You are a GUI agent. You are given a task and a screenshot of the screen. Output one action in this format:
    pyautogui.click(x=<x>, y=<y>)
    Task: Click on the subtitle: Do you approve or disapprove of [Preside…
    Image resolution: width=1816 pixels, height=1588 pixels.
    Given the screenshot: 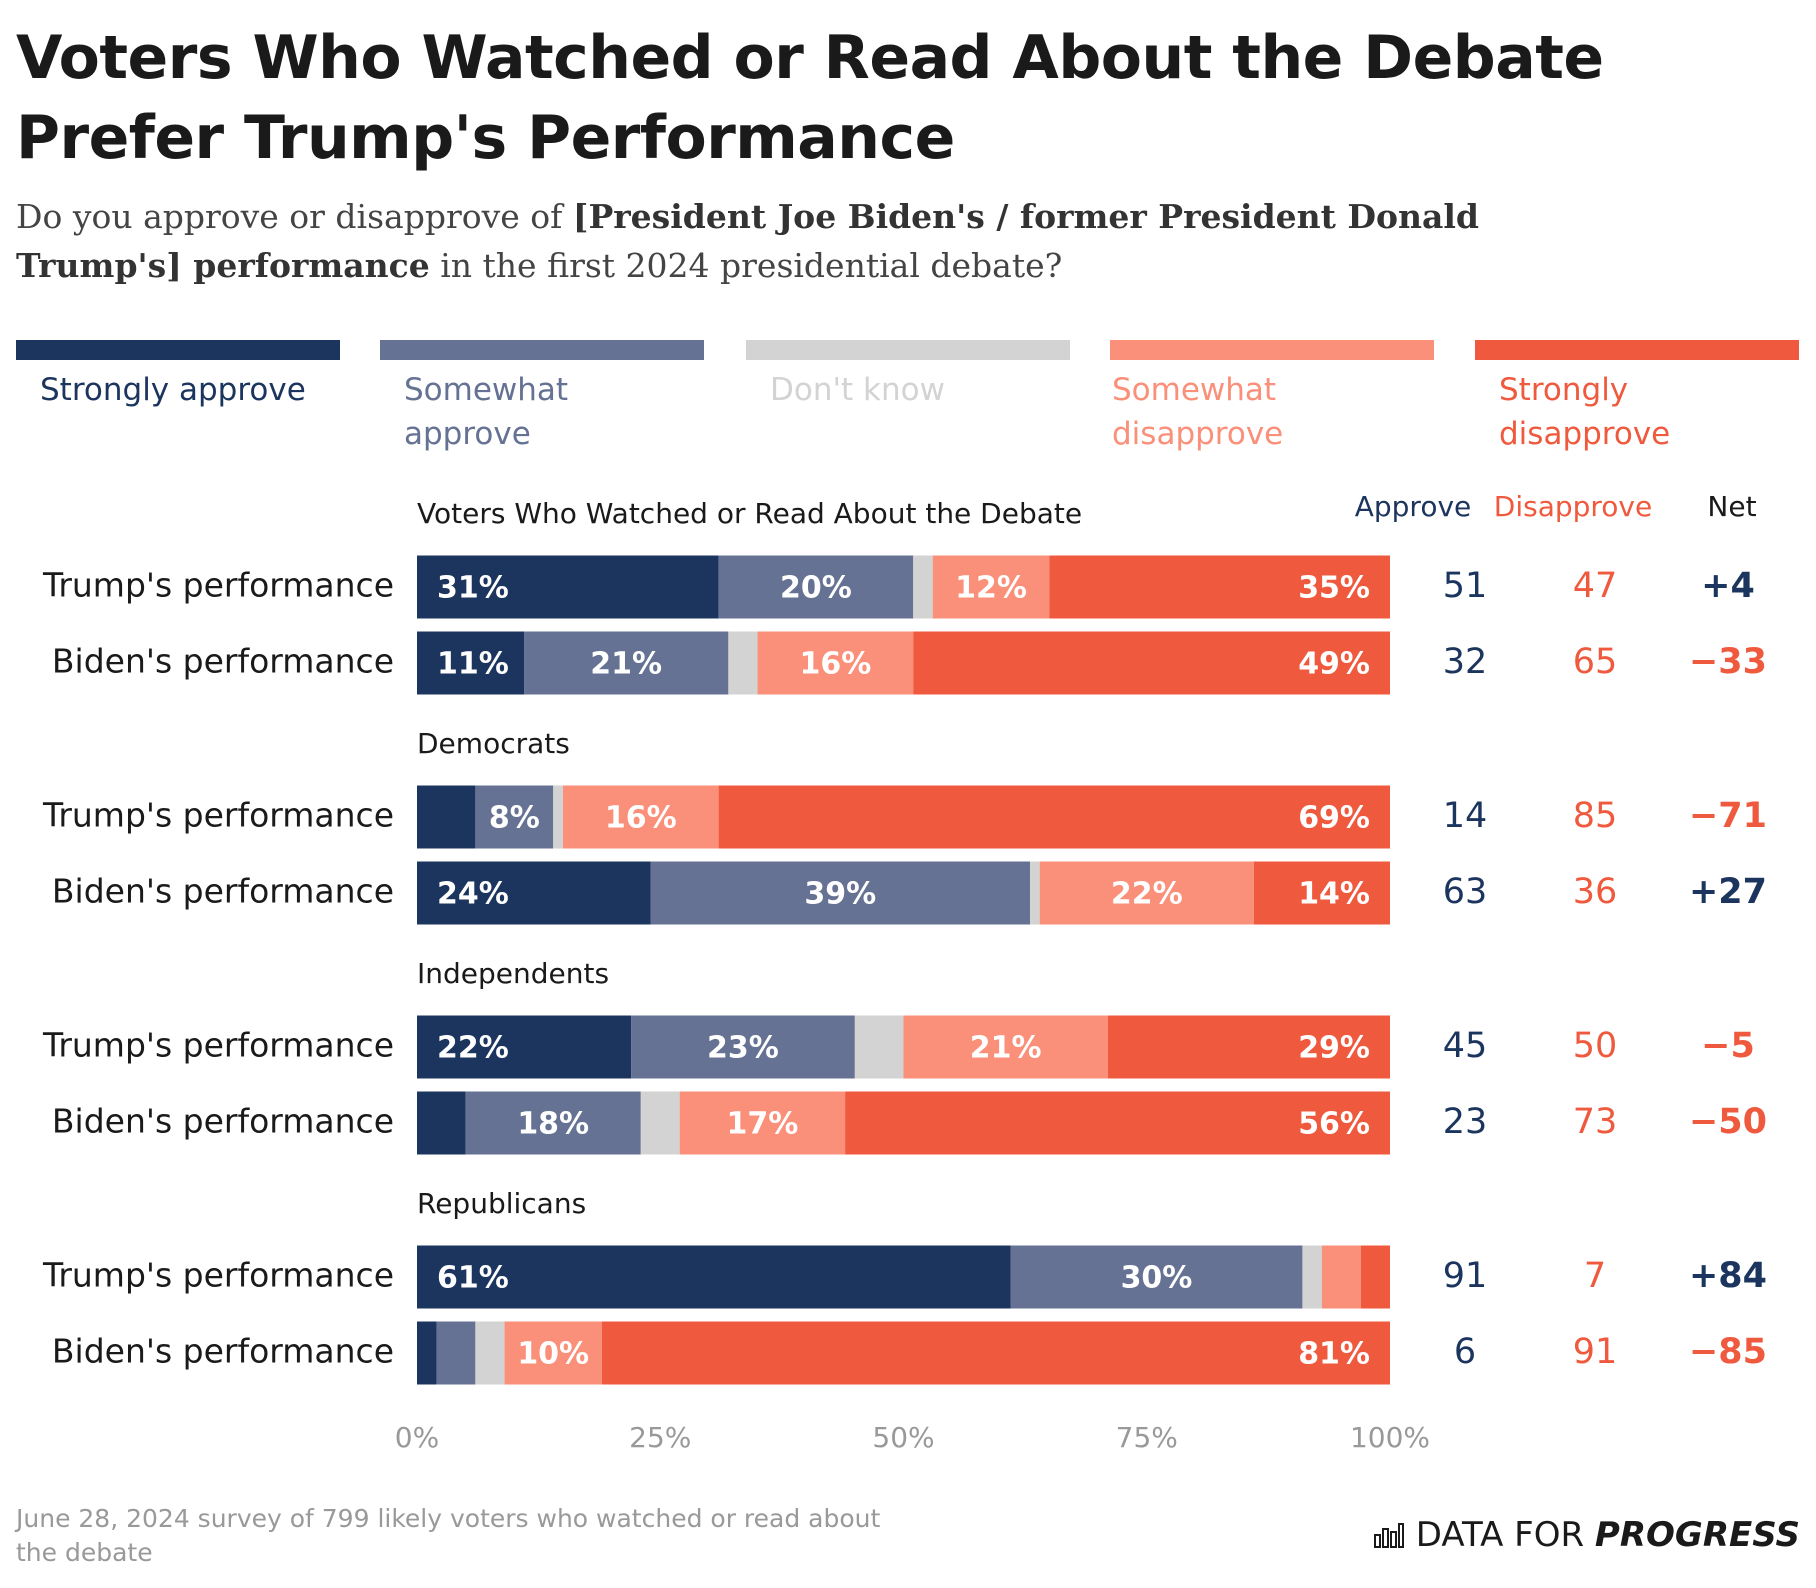 What is the action you would take?
    pyautogui.click(x=826, y=241)
    